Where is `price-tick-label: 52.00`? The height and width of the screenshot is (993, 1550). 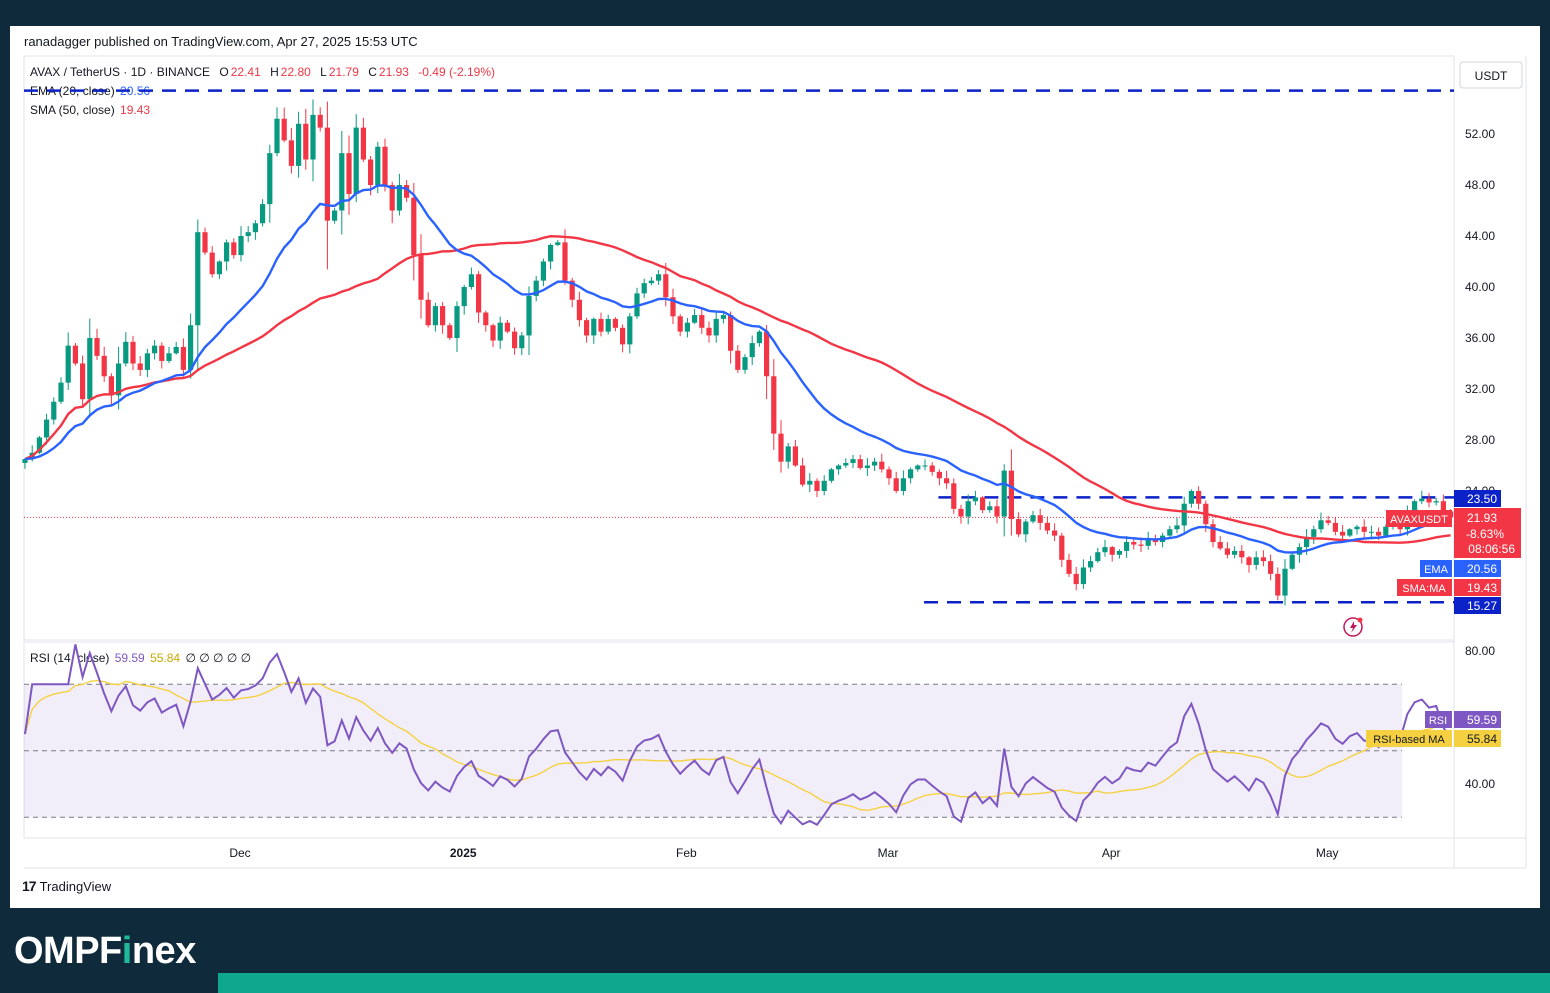
price-tick-label: 52.00 is located at coordinates (1480, 134).